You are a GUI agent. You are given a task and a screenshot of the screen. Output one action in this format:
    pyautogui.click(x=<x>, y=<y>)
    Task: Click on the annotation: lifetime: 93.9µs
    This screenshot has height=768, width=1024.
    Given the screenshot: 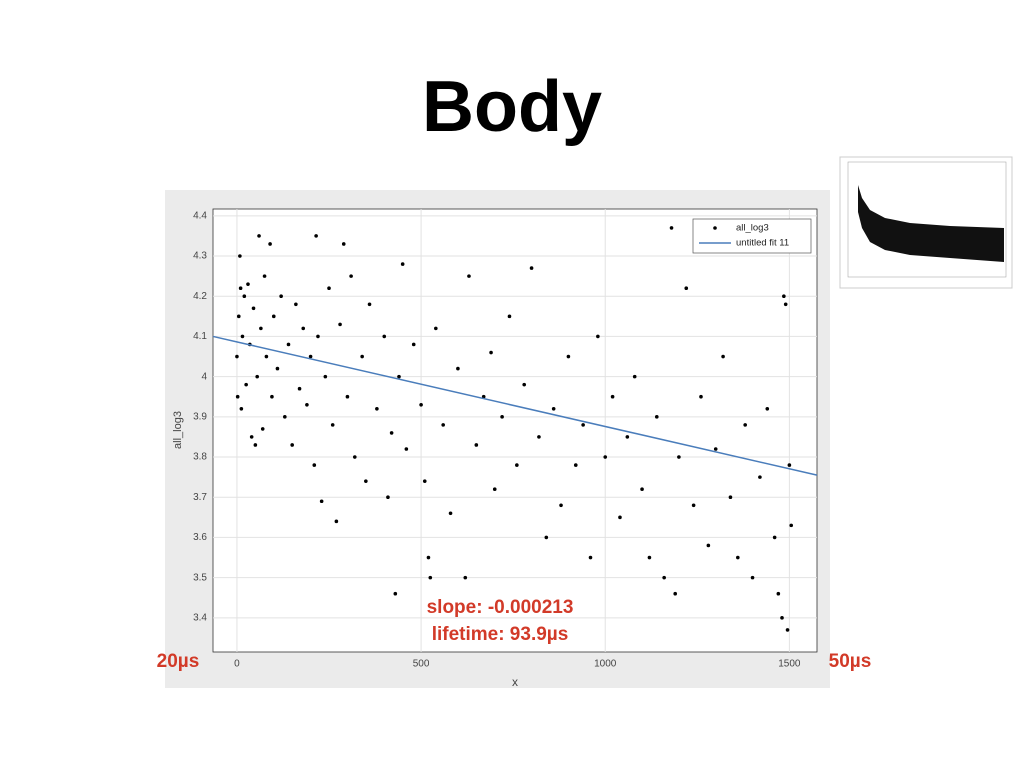 What is the action you would take?
    pyautogui.click(x=500, y=634)
    